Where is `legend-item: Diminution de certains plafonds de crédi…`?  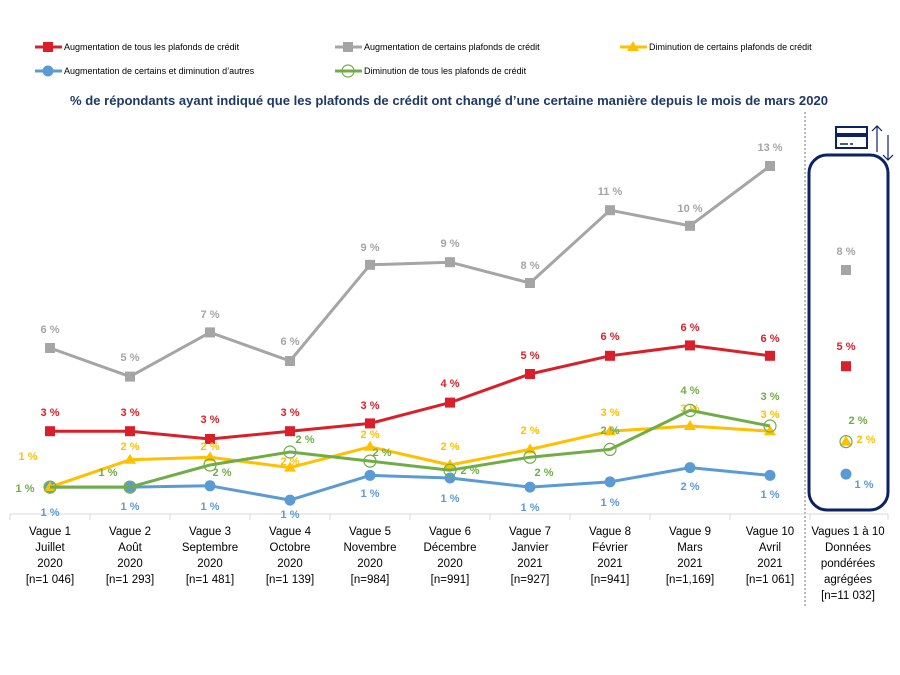
legend-item: Diminution de certains plafonds de crédi… is located at coordinates (716, 46).